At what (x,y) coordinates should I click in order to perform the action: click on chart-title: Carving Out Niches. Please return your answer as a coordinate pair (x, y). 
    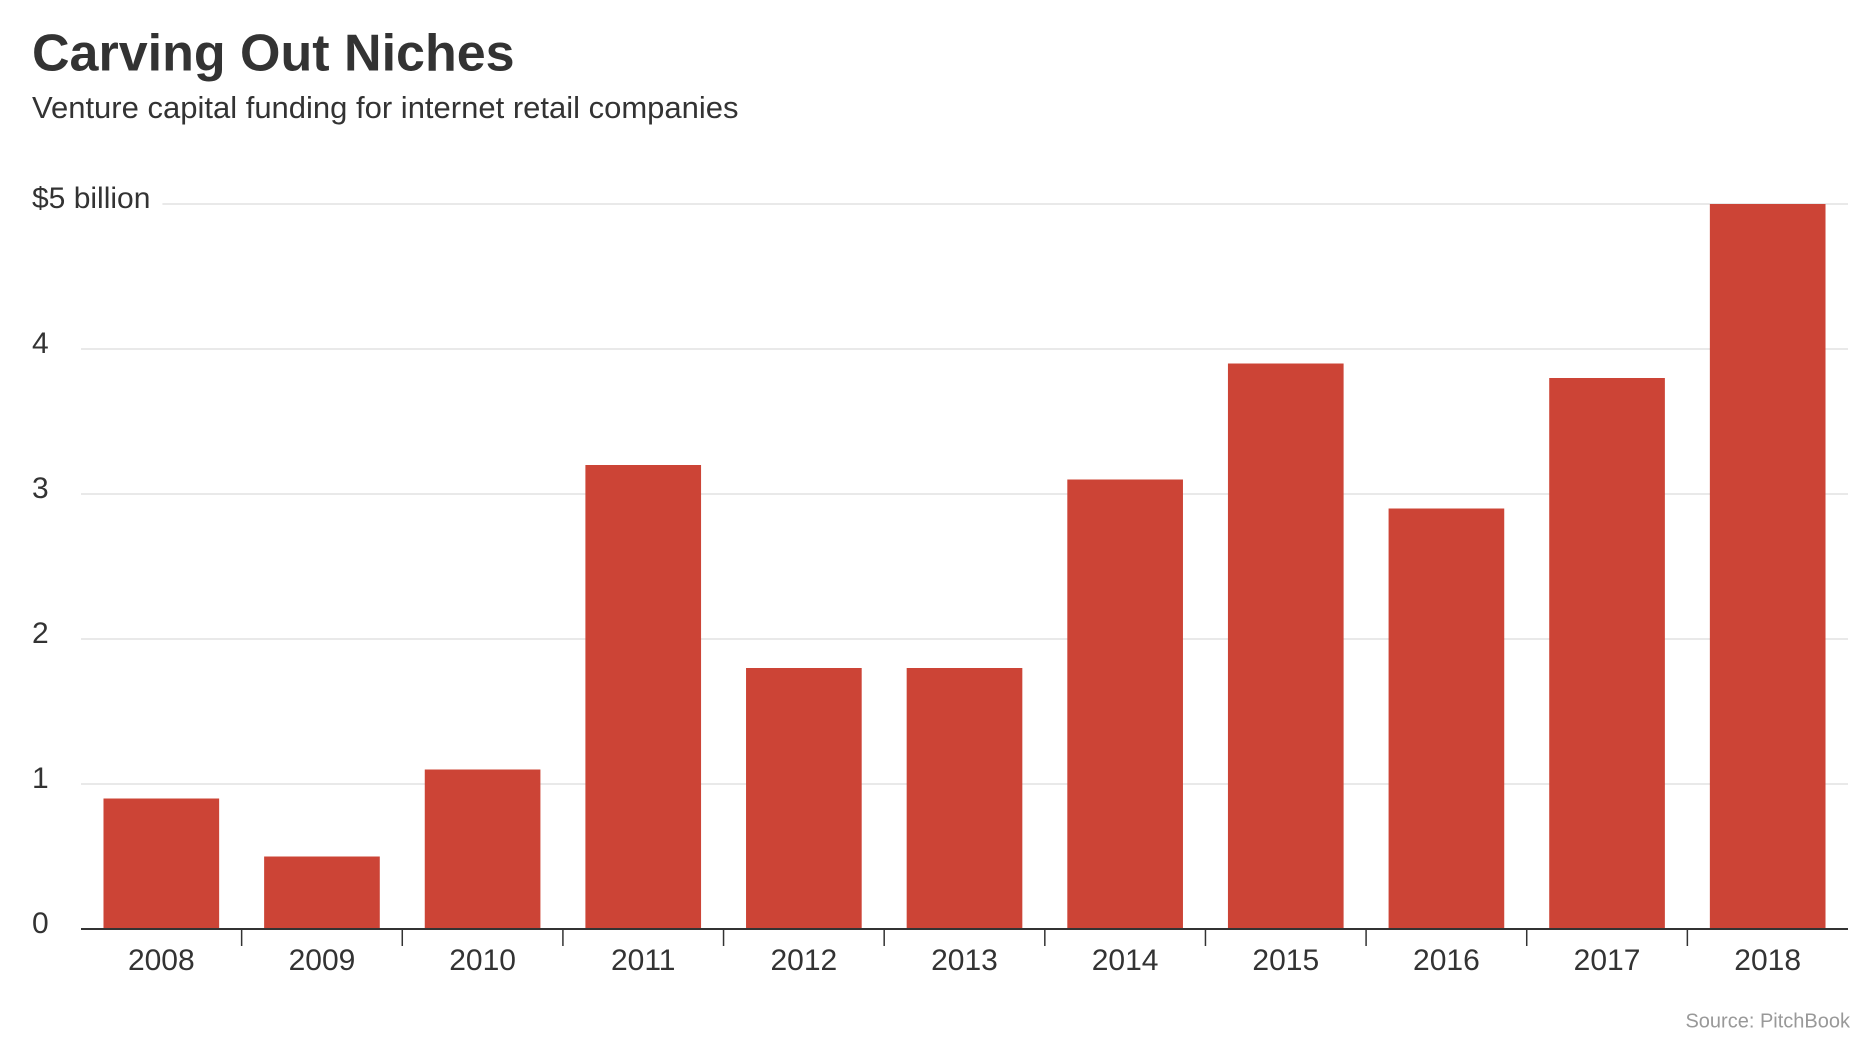
    Looking at the image, I should click on (273, 54).